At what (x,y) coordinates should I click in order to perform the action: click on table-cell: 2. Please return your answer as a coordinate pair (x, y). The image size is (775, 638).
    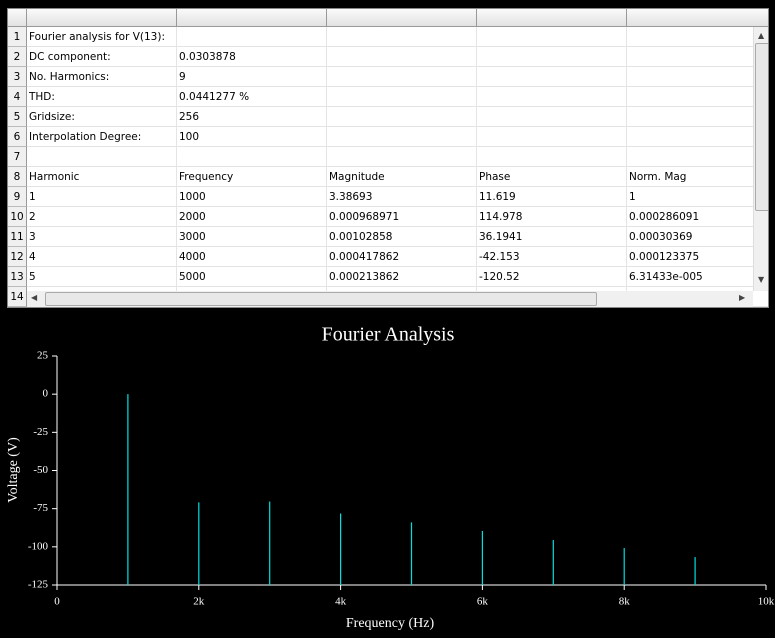
    Looking at the image, I should click on (102, 217).